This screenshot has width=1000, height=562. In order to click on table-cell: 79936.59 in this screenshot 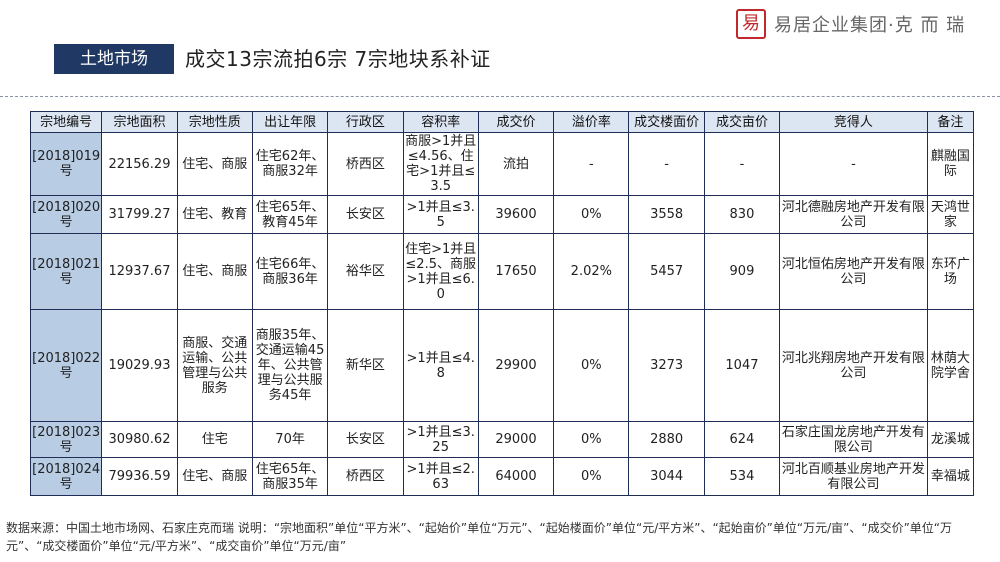, I will do `click(139, 476)`.